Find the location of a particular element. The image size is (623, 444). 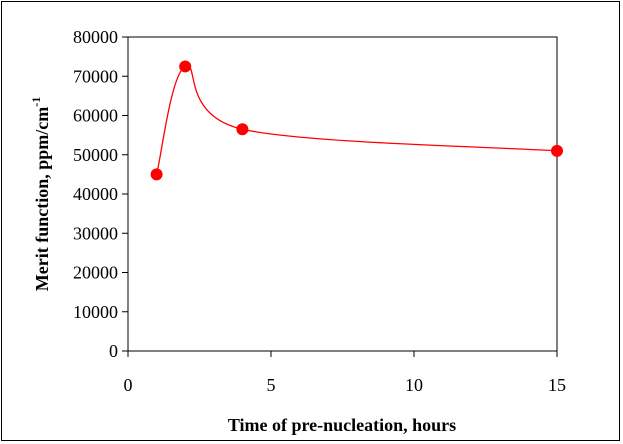

y-axis-title-superscript: -1 is located at coordinates (36, 102).